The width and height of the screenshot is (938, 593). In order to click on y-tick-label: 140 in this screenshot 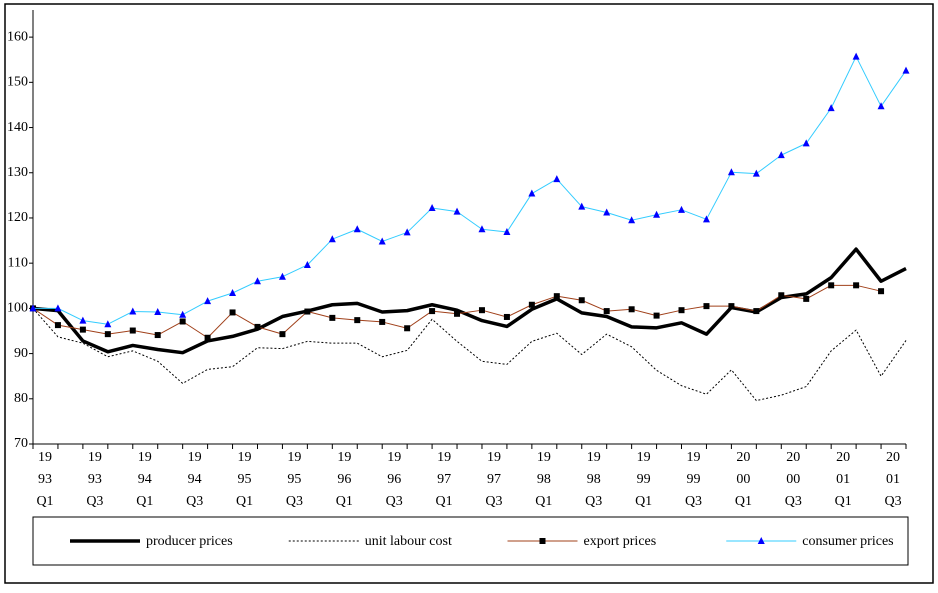, I will do `click(17, 127)`.